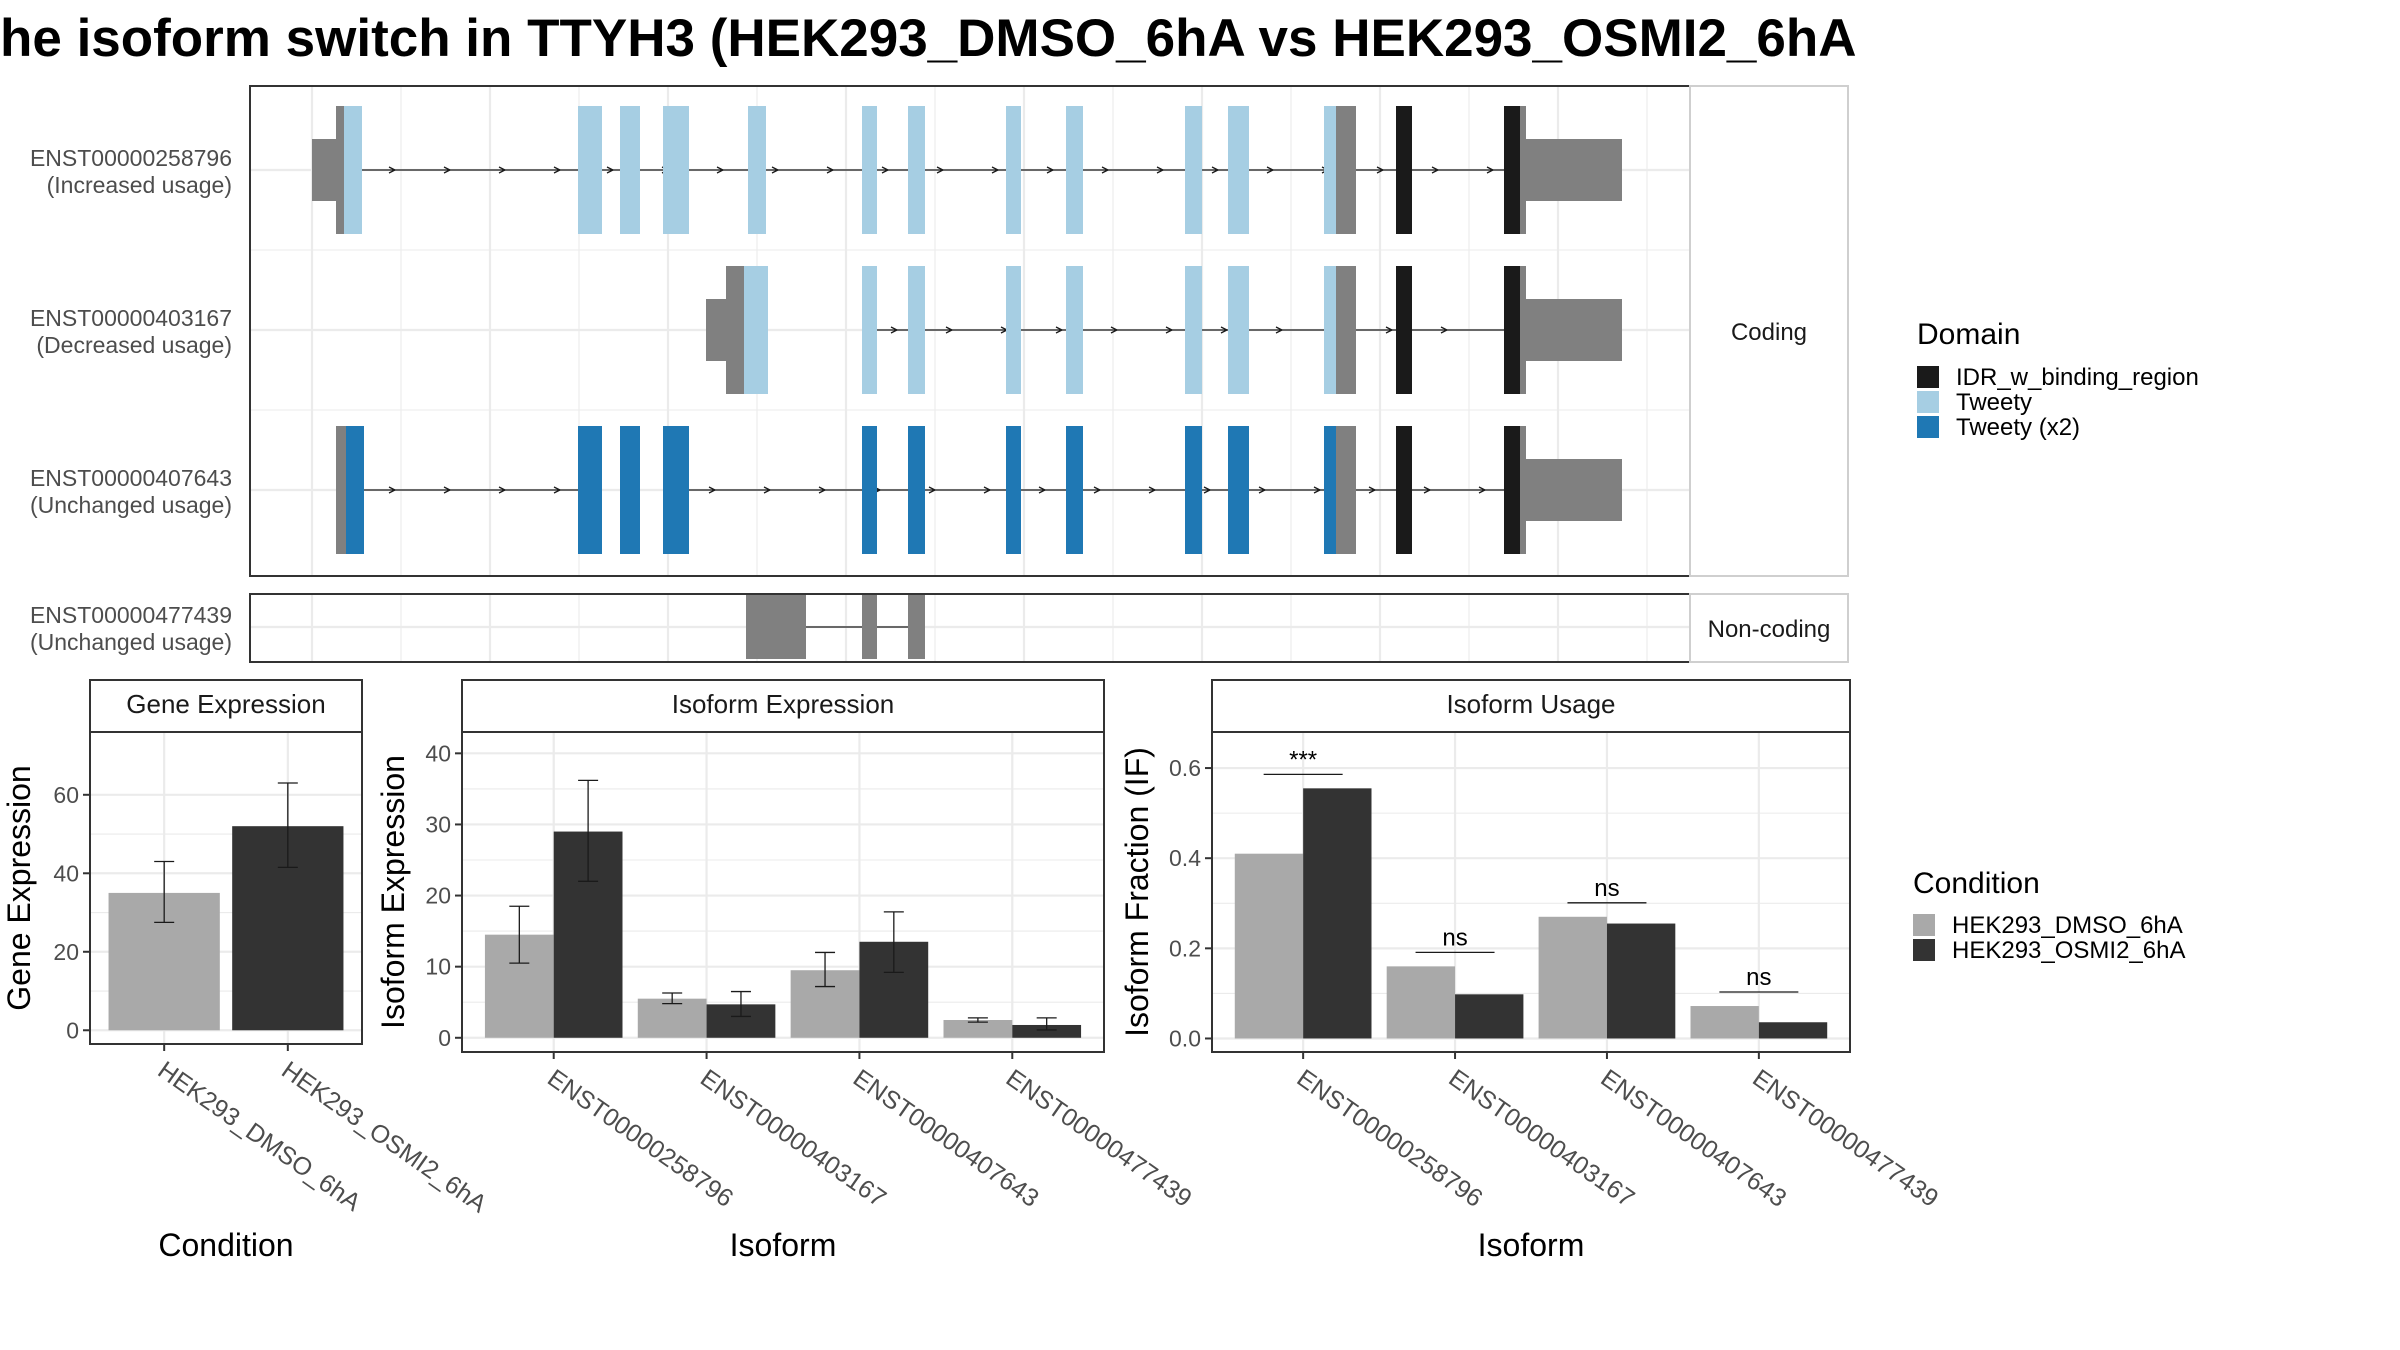 This screenshot has width=2400, height=1350. What do you see at coordinates (2018, 427) in the screenshot?
I see `legend-domain-label: Tweety (x2)` at bounding box center [2018, 427].